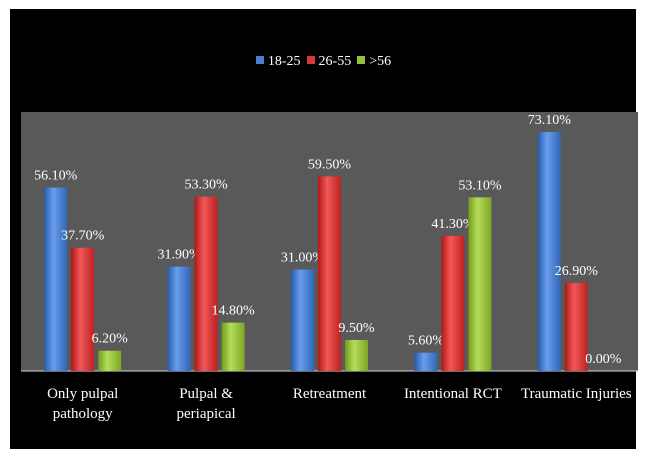  I want to click on data-label: 73.10%, so click(550, 120).